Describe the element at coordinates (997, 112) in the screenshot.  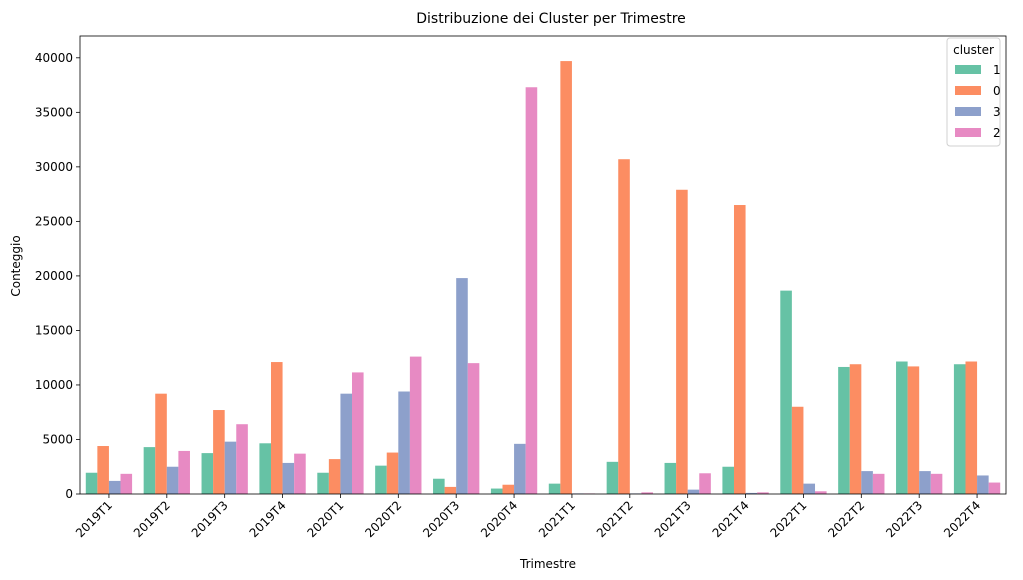
I see `legend-label: 3` at that location.